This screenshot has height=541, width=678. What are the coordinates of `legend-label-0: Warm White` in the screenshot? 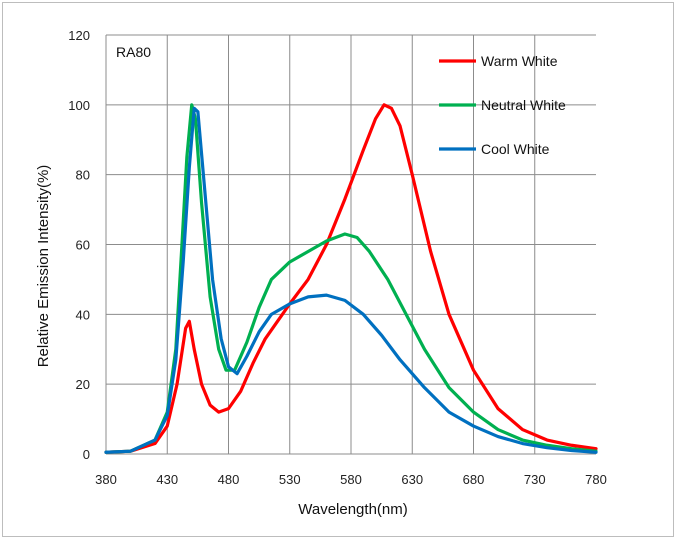 It's located at (519, 61).